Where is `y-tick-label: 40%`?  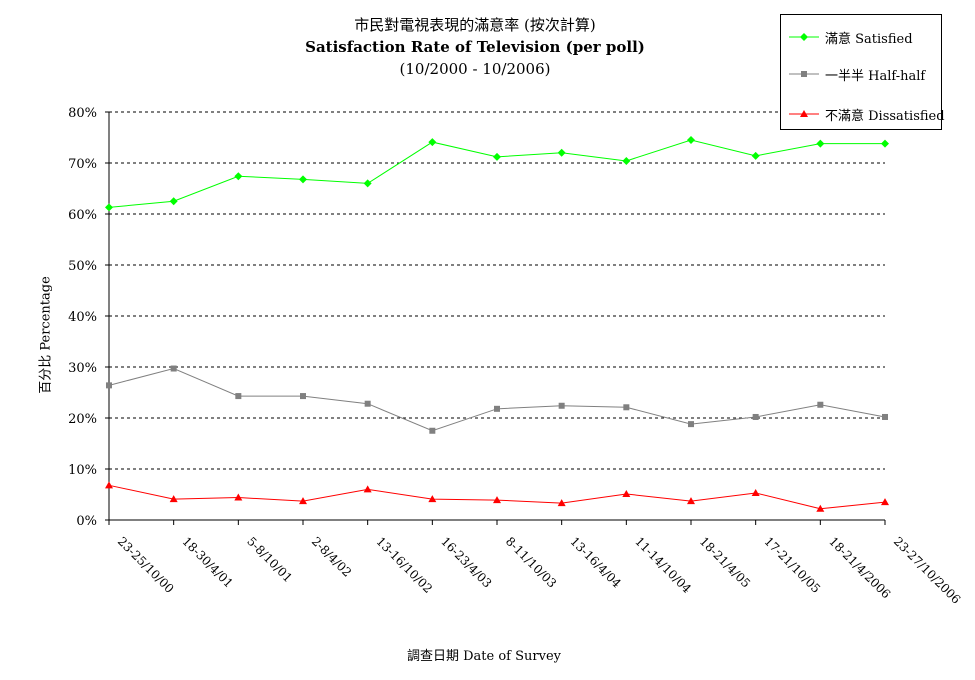 y-tick-label: 40% is located at coordinates (82, 317).